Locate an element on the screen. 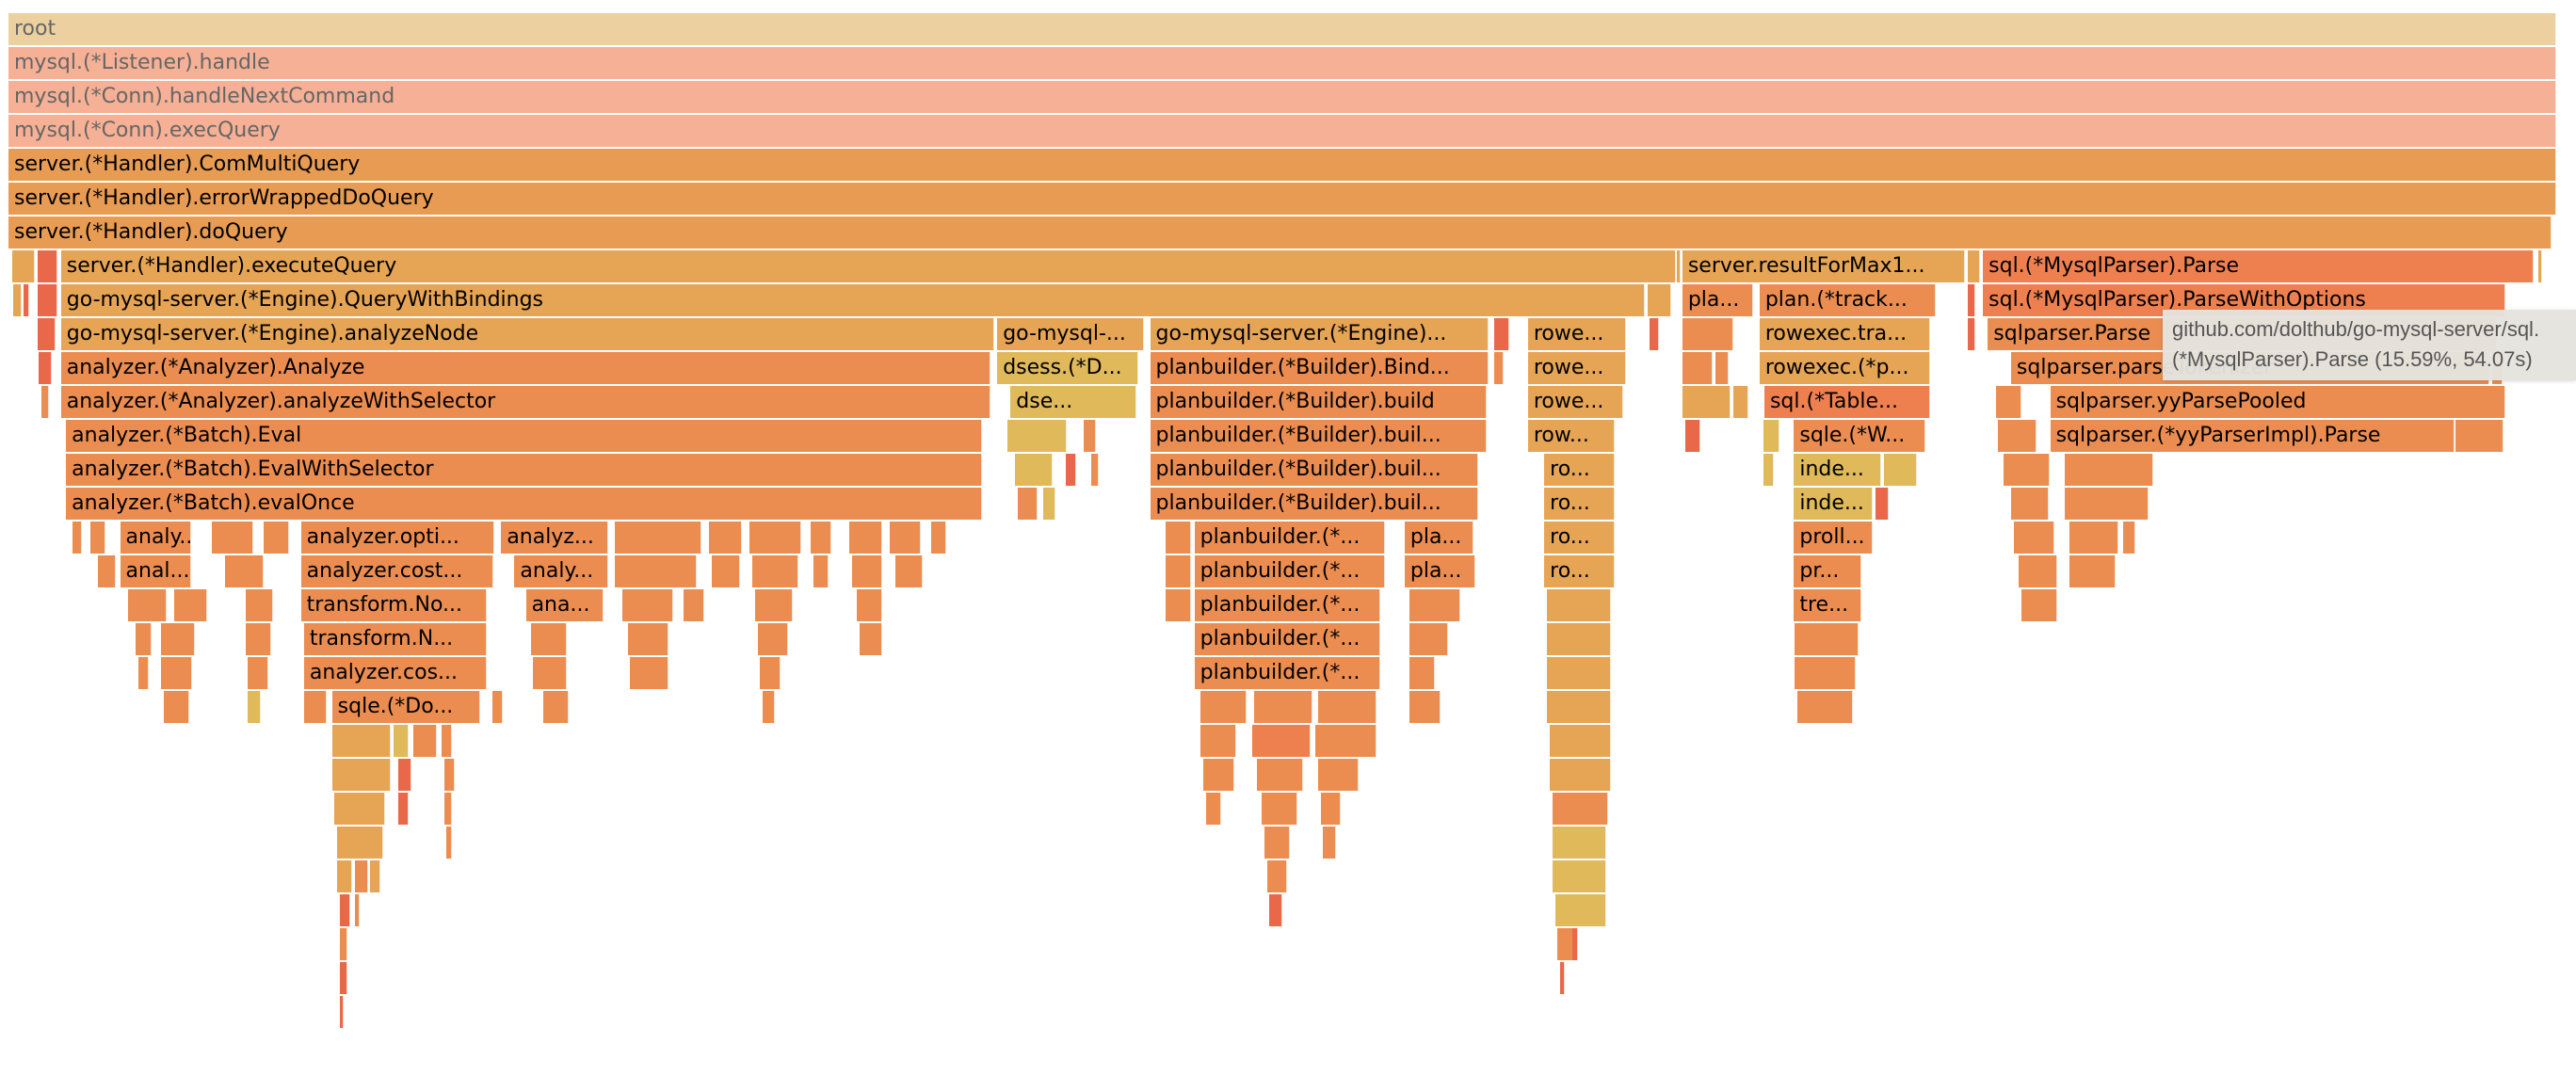 The height and width of the screenshot is (1092, 2576). flame-frame: sql.(*MysqlParser).Parse is located at coordinates (2258, 266).